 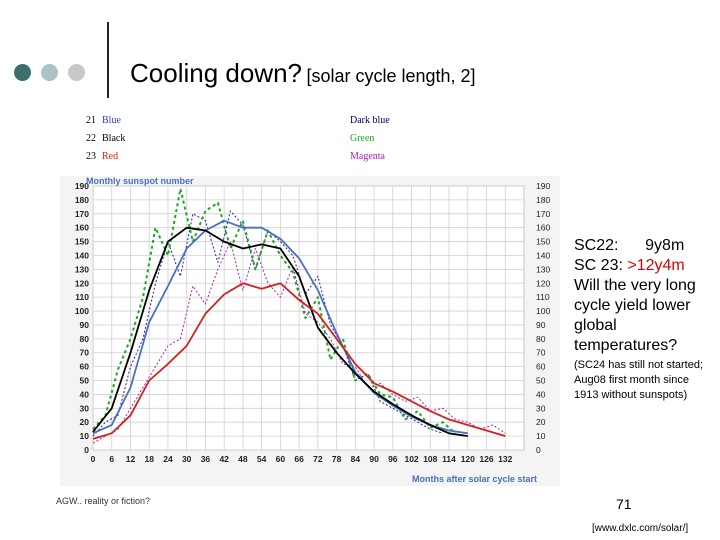 I want to click on y-tick-label-left: 110, so click(x=82, y=297).